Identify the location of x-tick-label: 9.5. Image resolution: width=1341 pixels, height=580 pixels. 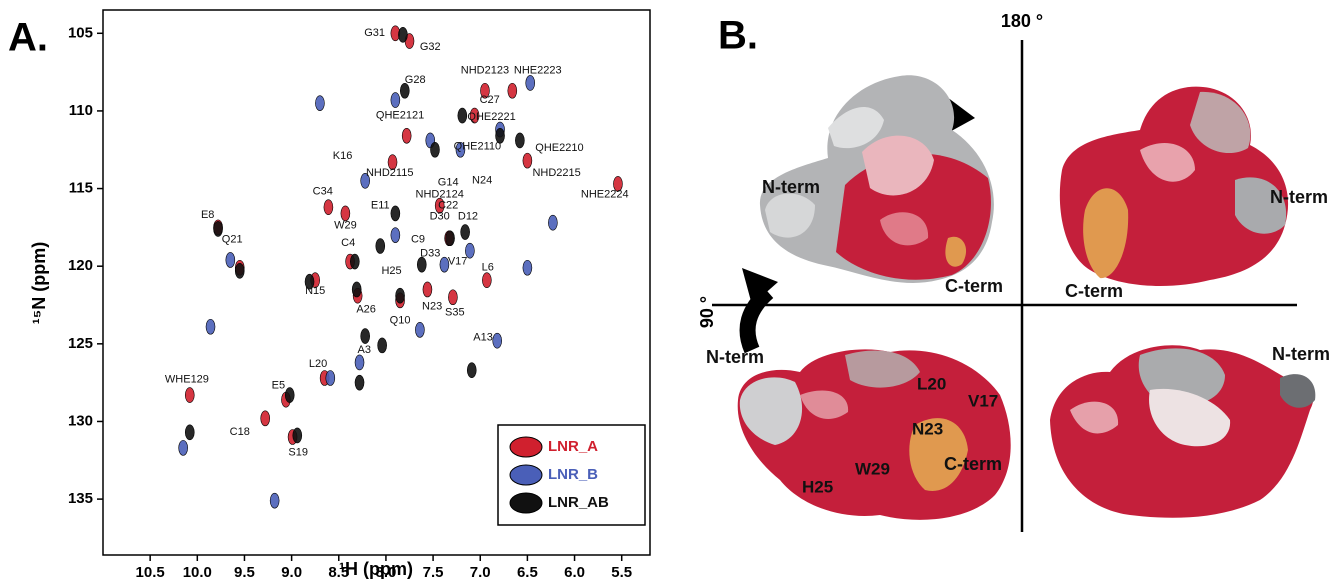
(244, 572).